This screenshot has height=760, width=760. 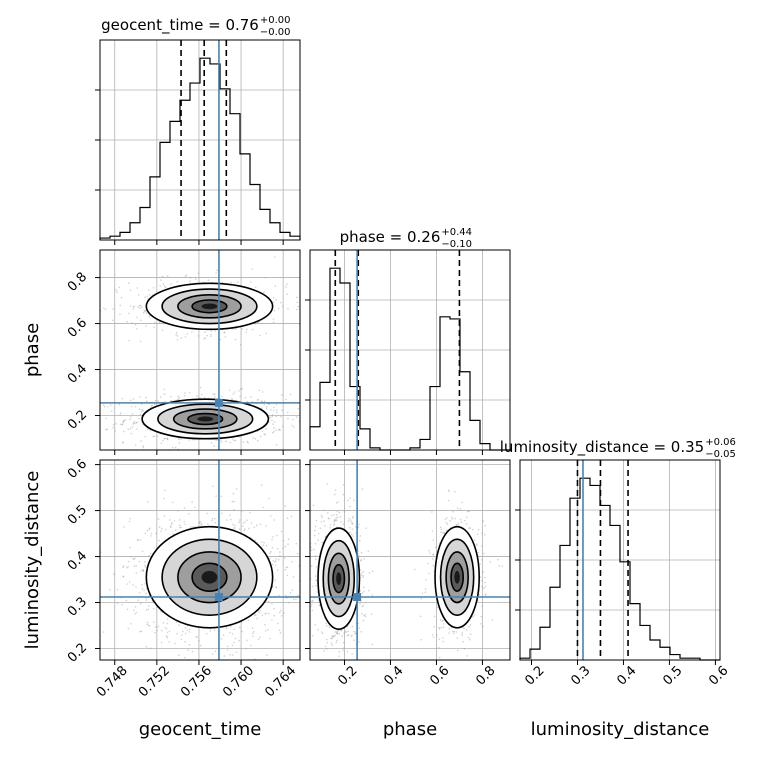 What do you see at coordinates (406, 238) in the screenshot?
I see `panel-title-phase: phase = 0.26 +0.44−0.10` at bounding box center [406, 238].